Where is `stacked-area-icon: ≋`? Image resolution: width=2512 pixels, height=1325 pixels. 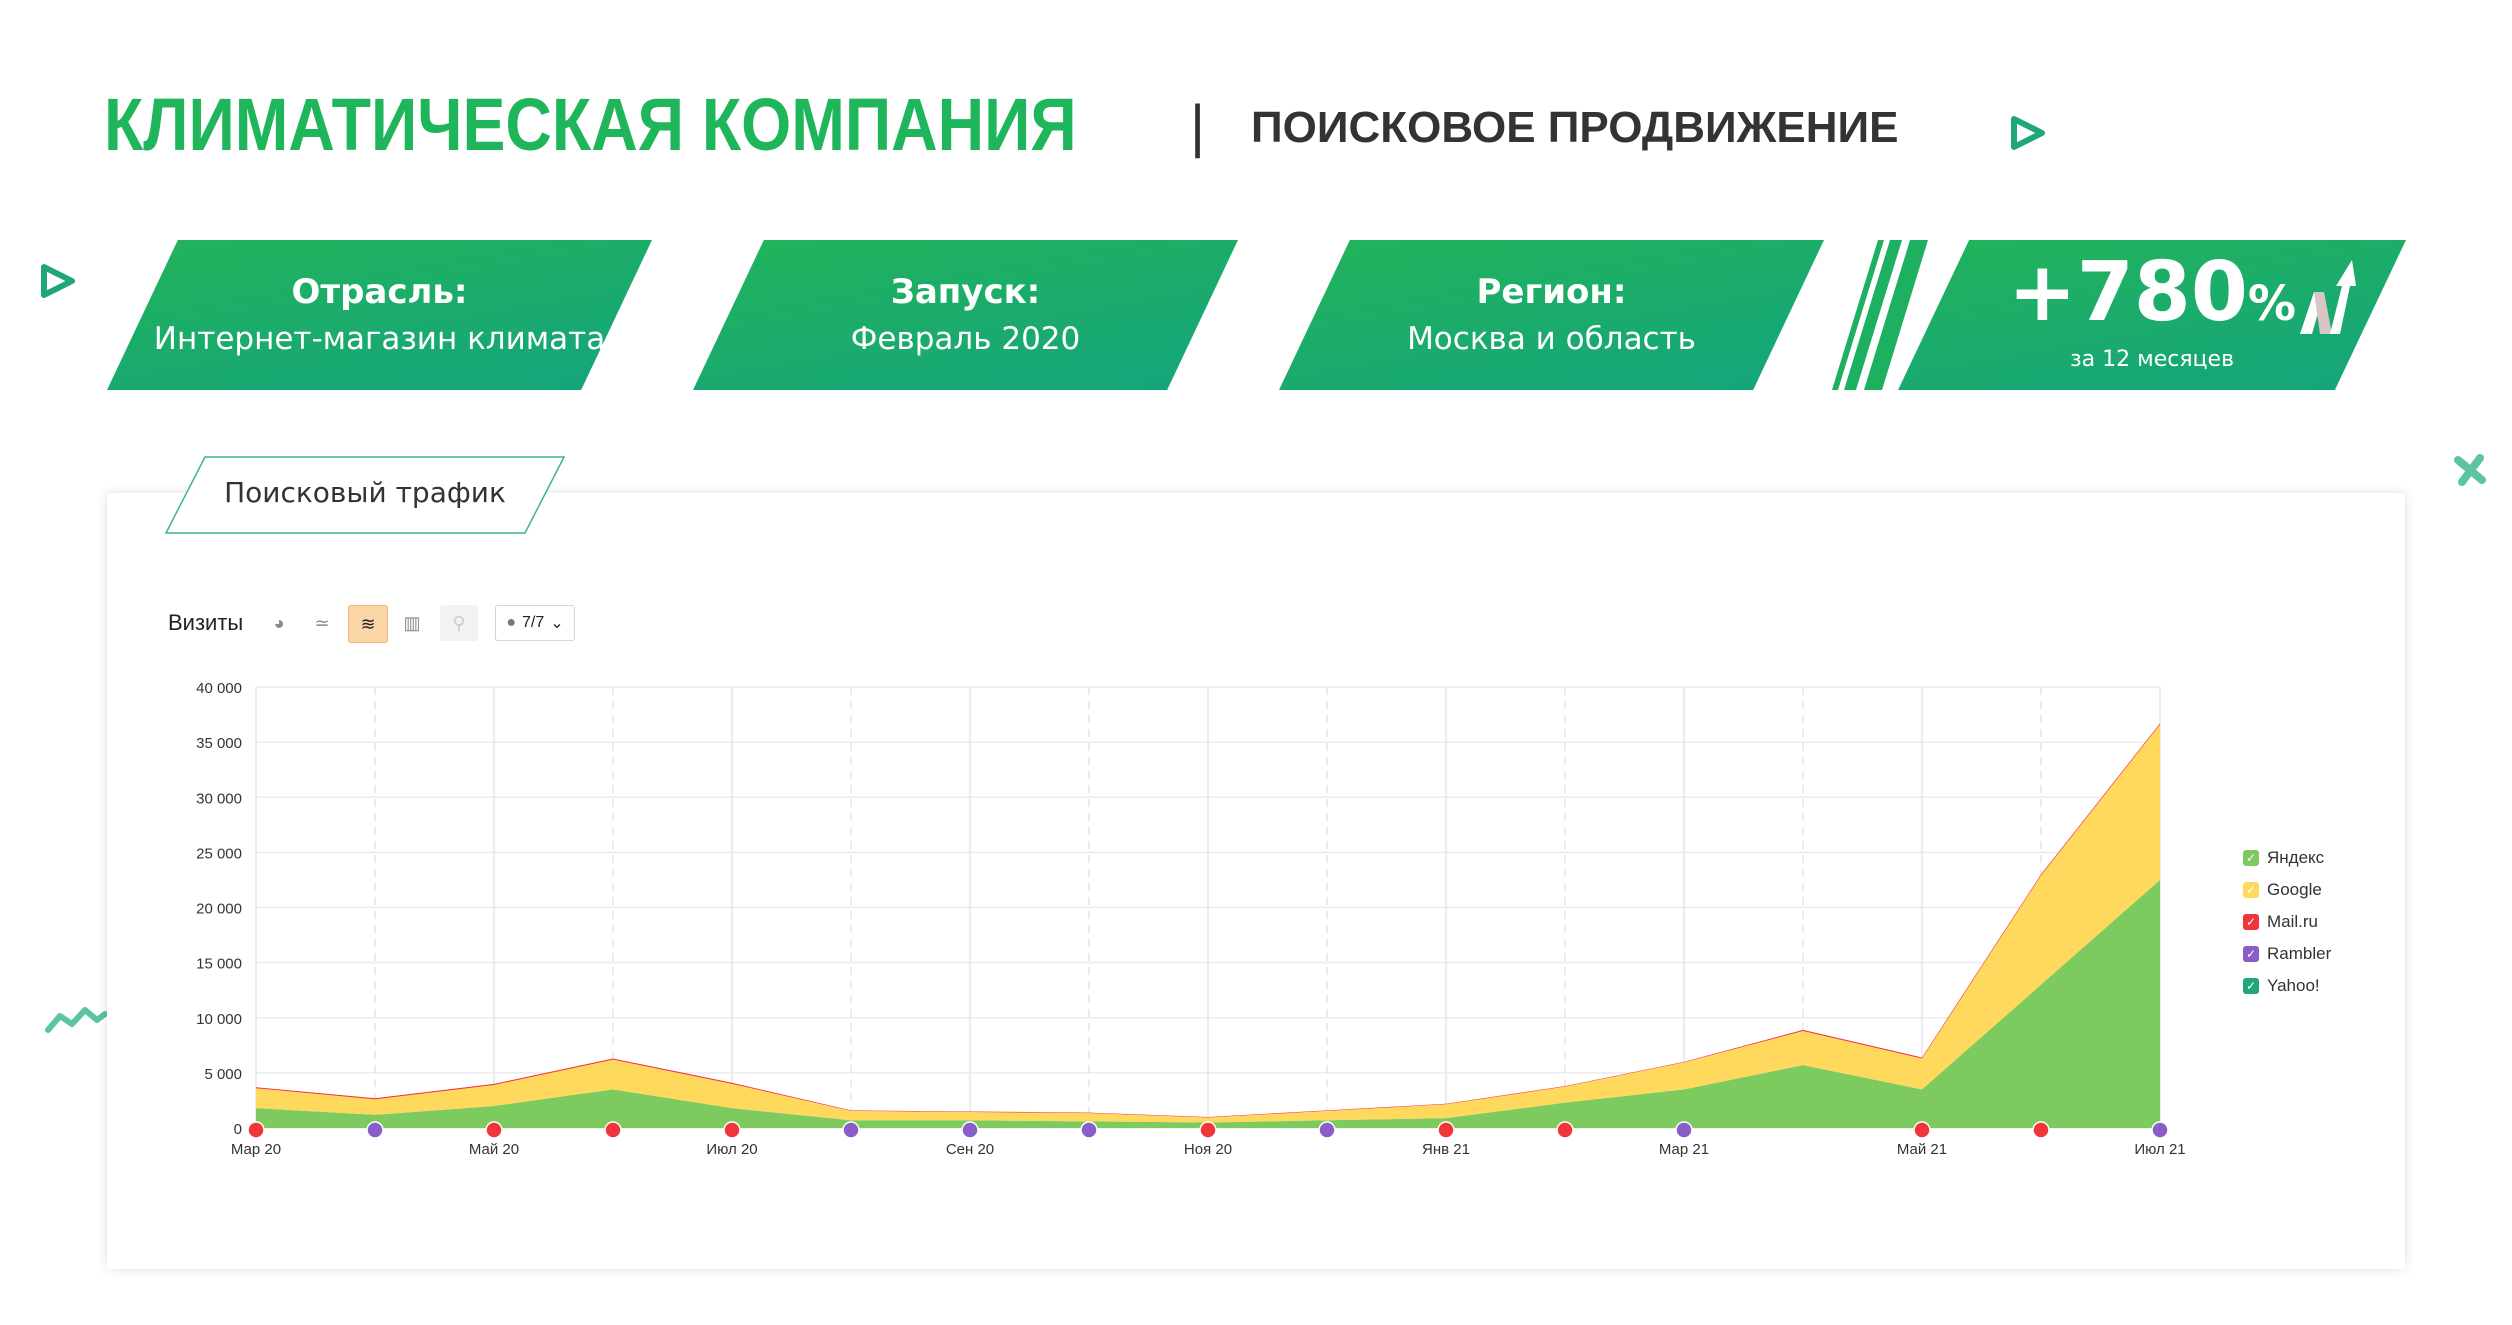
stacked-area-icon: ≋ is located at coordinates (368, 623).